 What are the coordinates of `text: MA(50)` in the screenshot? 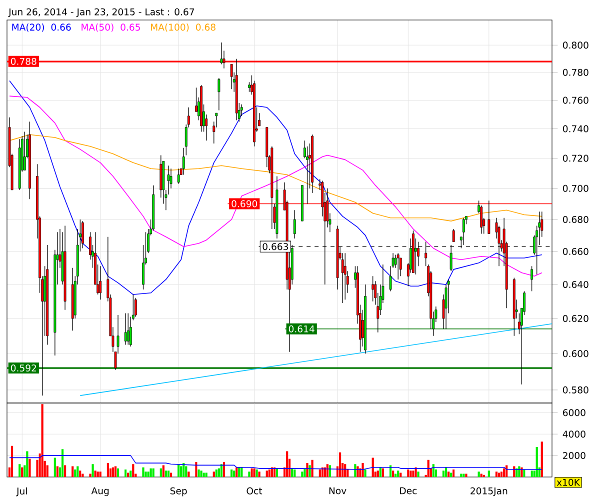 It's located at (98, 28).